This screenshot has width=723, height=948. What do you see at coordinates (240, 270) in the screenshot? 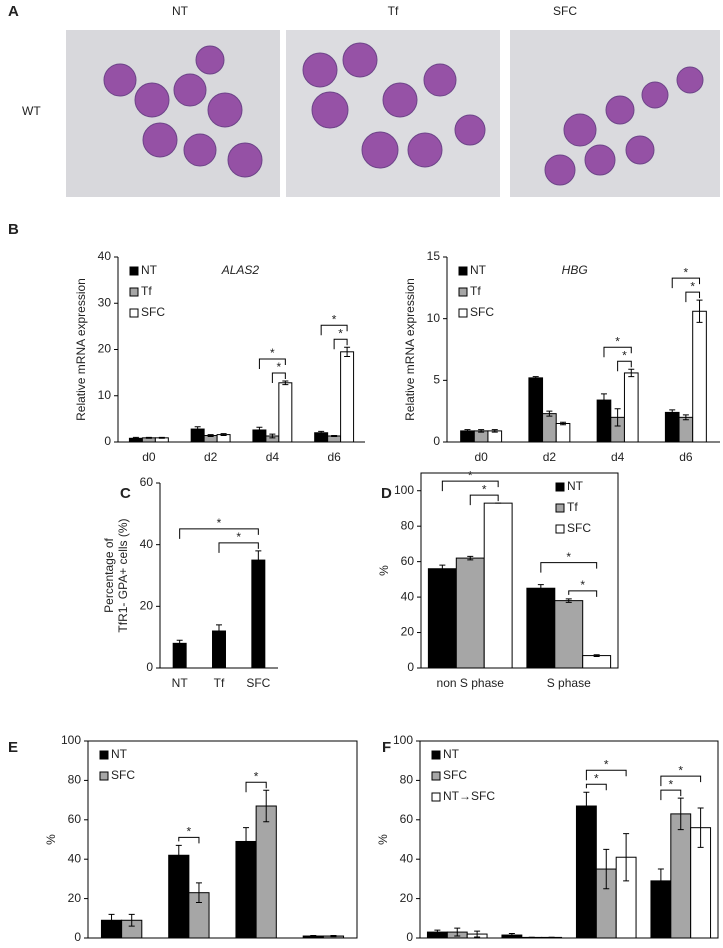
I see `annotation: ALAS2` at bounding box center [240, 270].